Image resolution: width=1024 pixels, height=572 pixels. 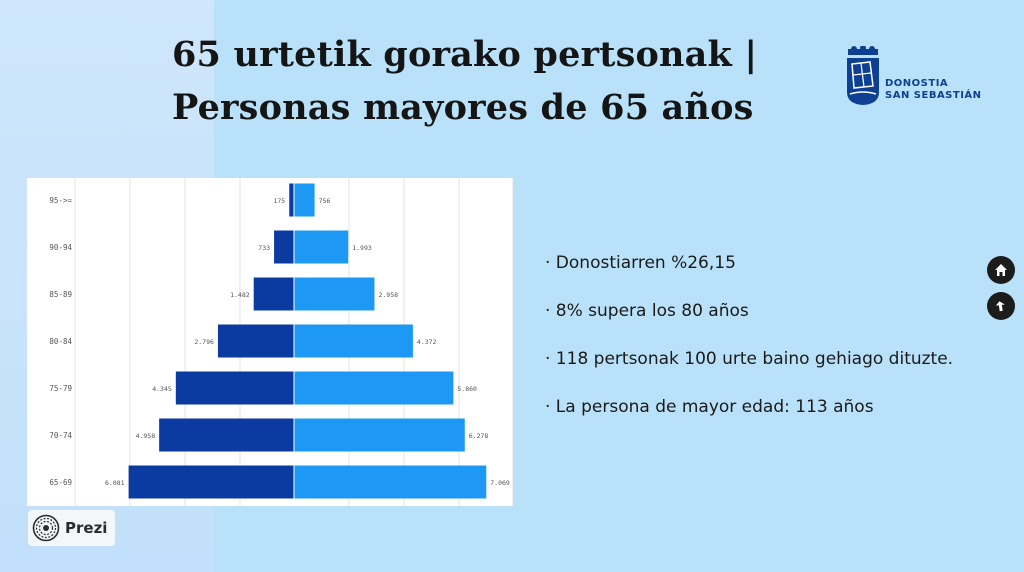 I want to click on data-label-left: 175, so click(x=279, y=201).